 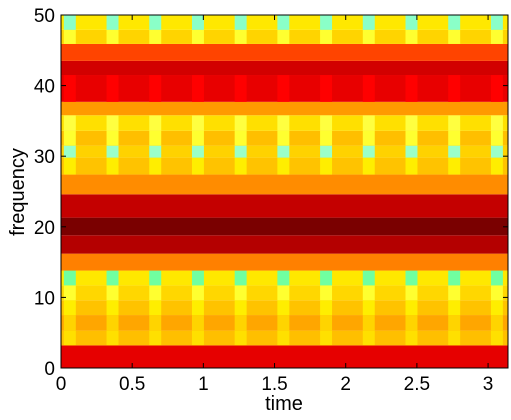 I want to click on x-tick-label: 3, so click(x=488, y=384).